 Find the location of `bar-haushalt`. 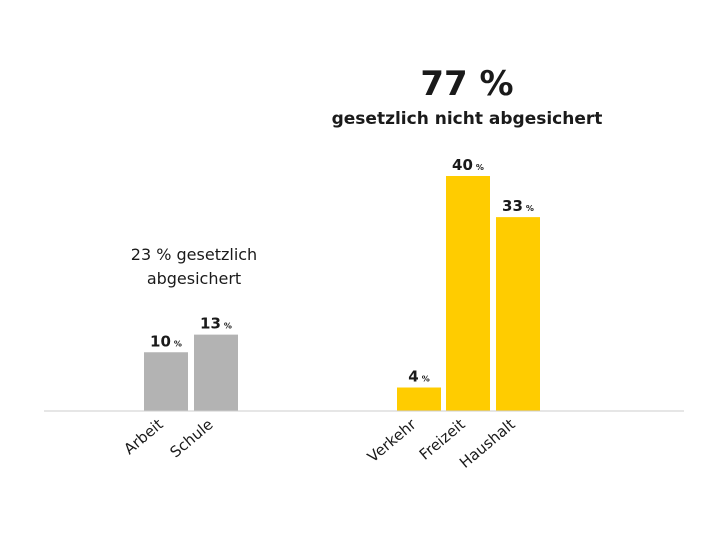

bar-haushalt is located at coordinates (518, 314).